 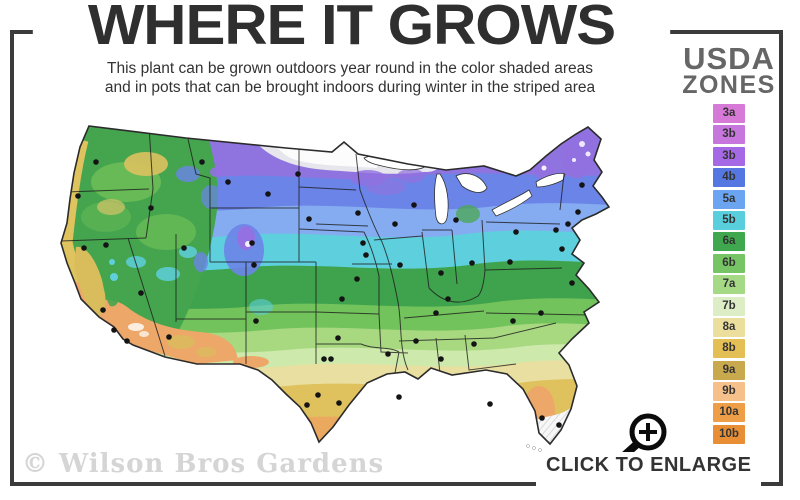 What do you see at coordinates (729, 349) in the screenshot?
I see `zone-chip-8b: 8b` at bounding box center [729, 349].